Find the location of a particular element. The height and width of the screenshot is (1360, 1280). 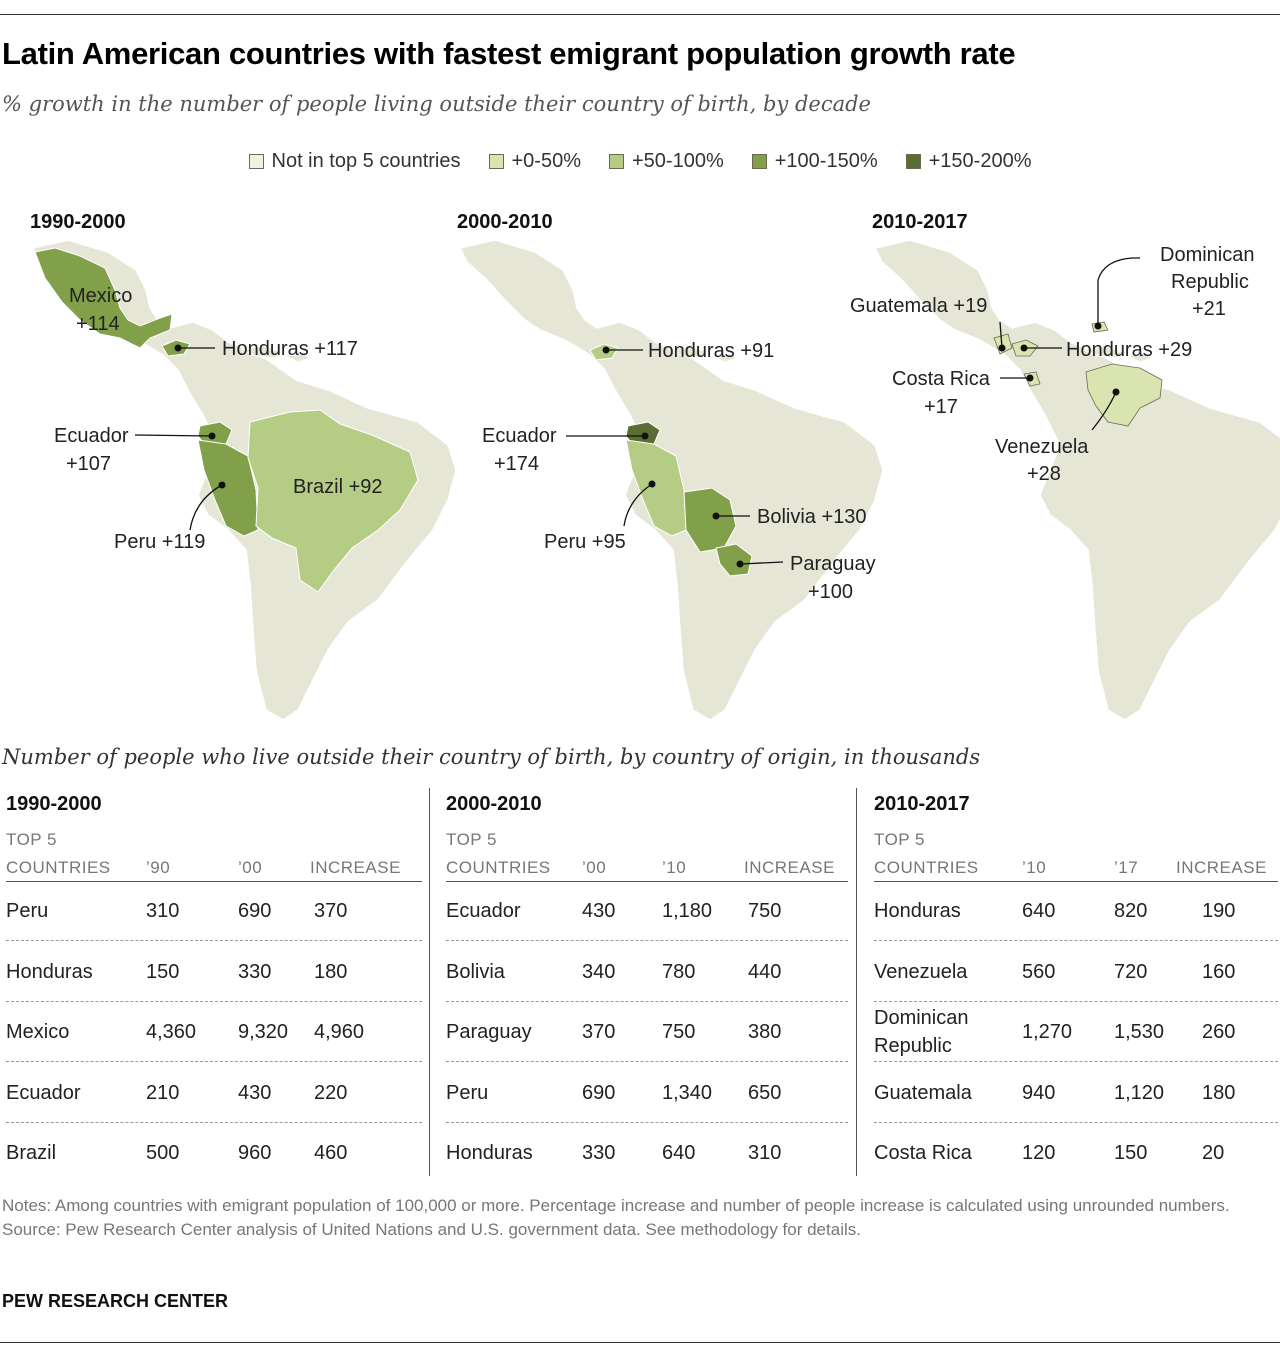

bottom-rule is located at coordinates (640, 1342).